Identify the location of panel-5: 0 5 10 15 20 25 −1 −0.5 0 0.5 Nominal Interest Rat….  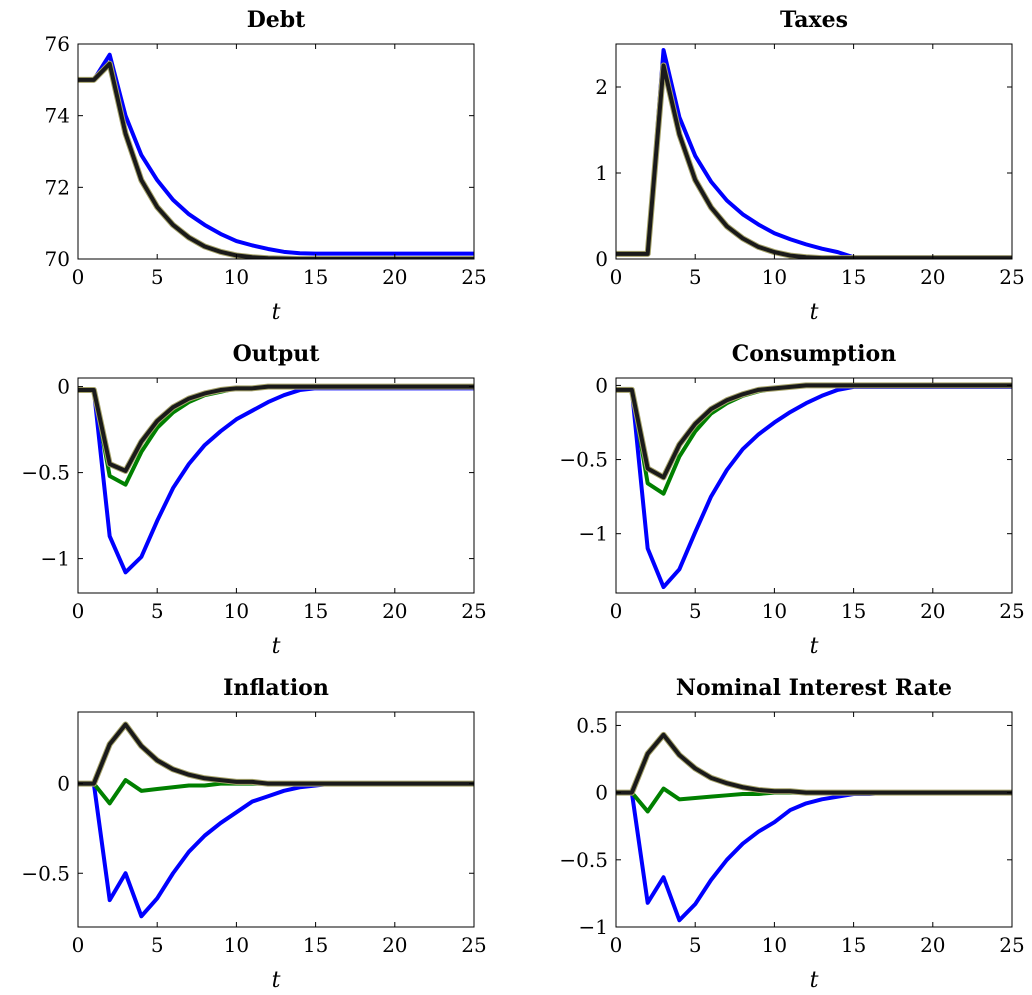
(791, 834).